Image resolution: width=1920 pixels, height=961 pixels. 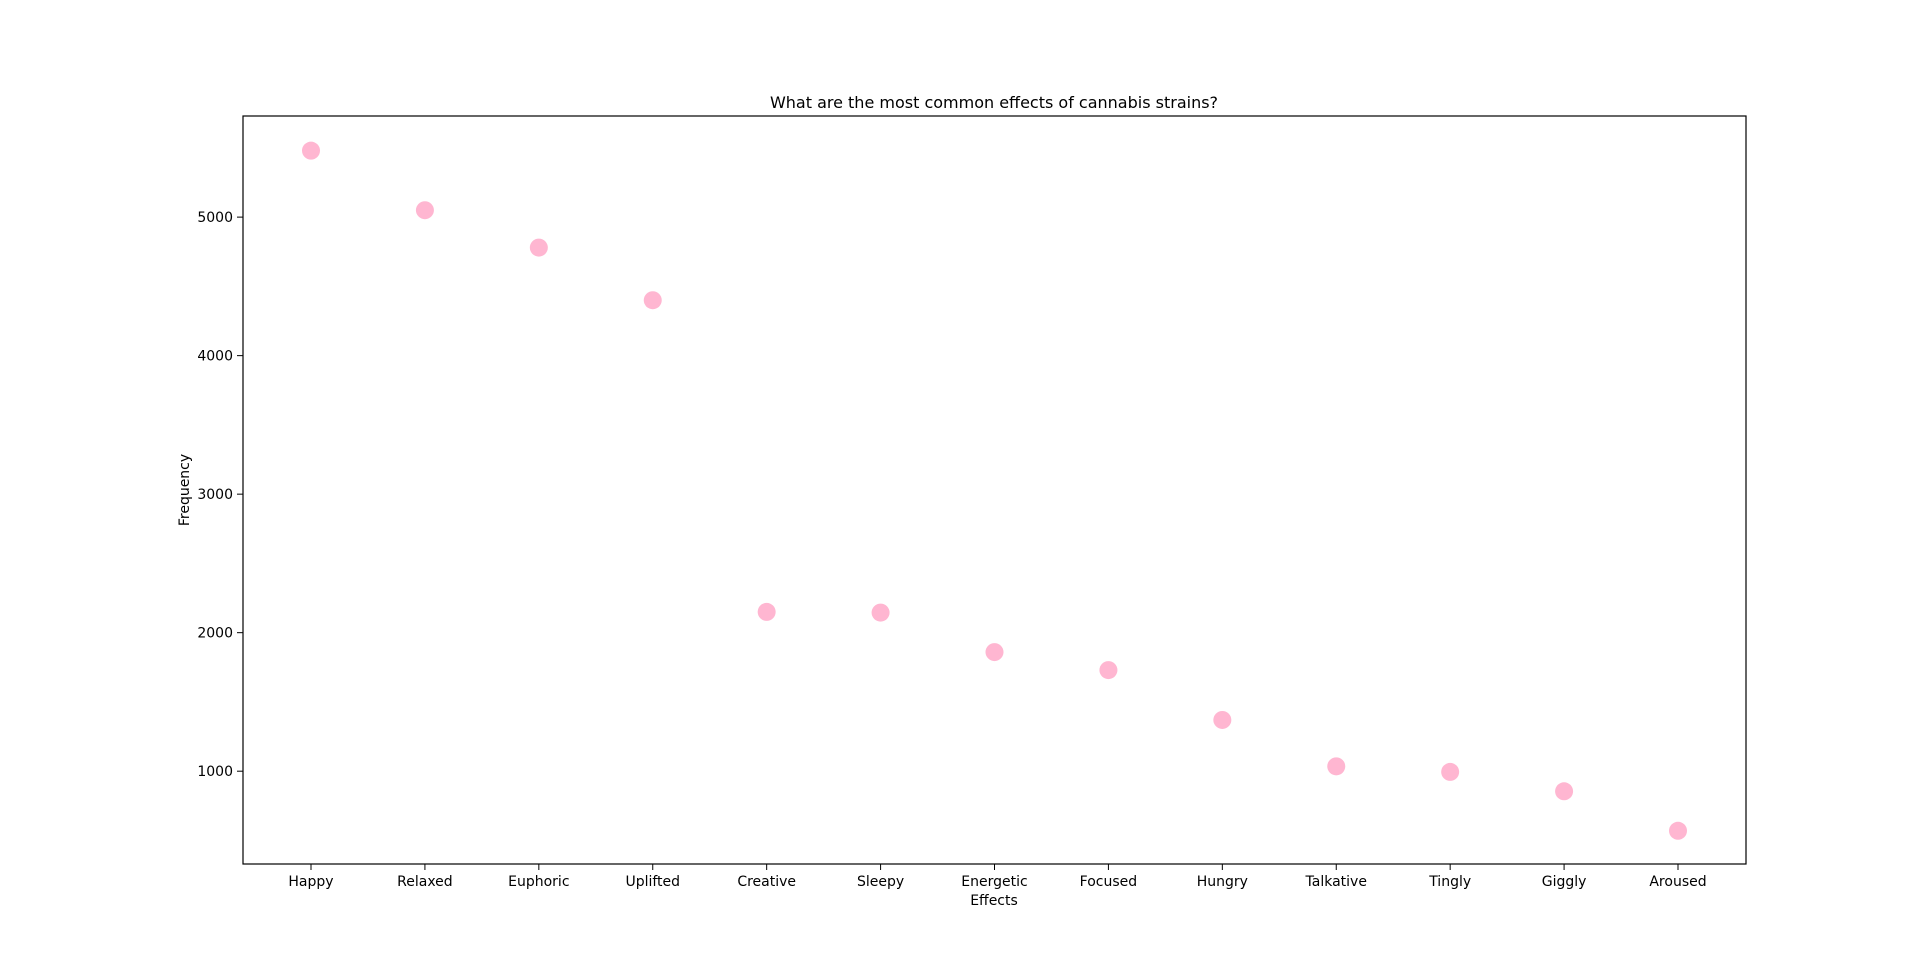 What do you see at coordinates (766, 882) in the screenshot?
I see `x-tick-label: Creative` at bounding box center [766, 882].